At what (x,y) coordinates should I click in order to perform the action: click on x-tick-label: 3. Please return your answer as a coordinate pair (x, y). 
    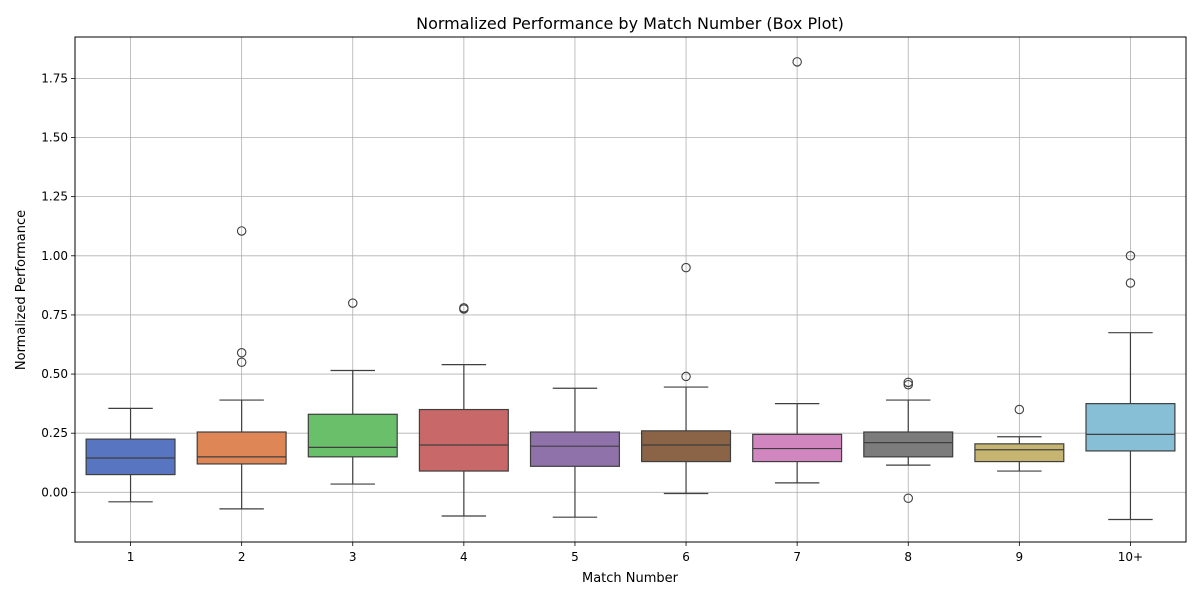
    Looking at the image, I should click on (353, 557).